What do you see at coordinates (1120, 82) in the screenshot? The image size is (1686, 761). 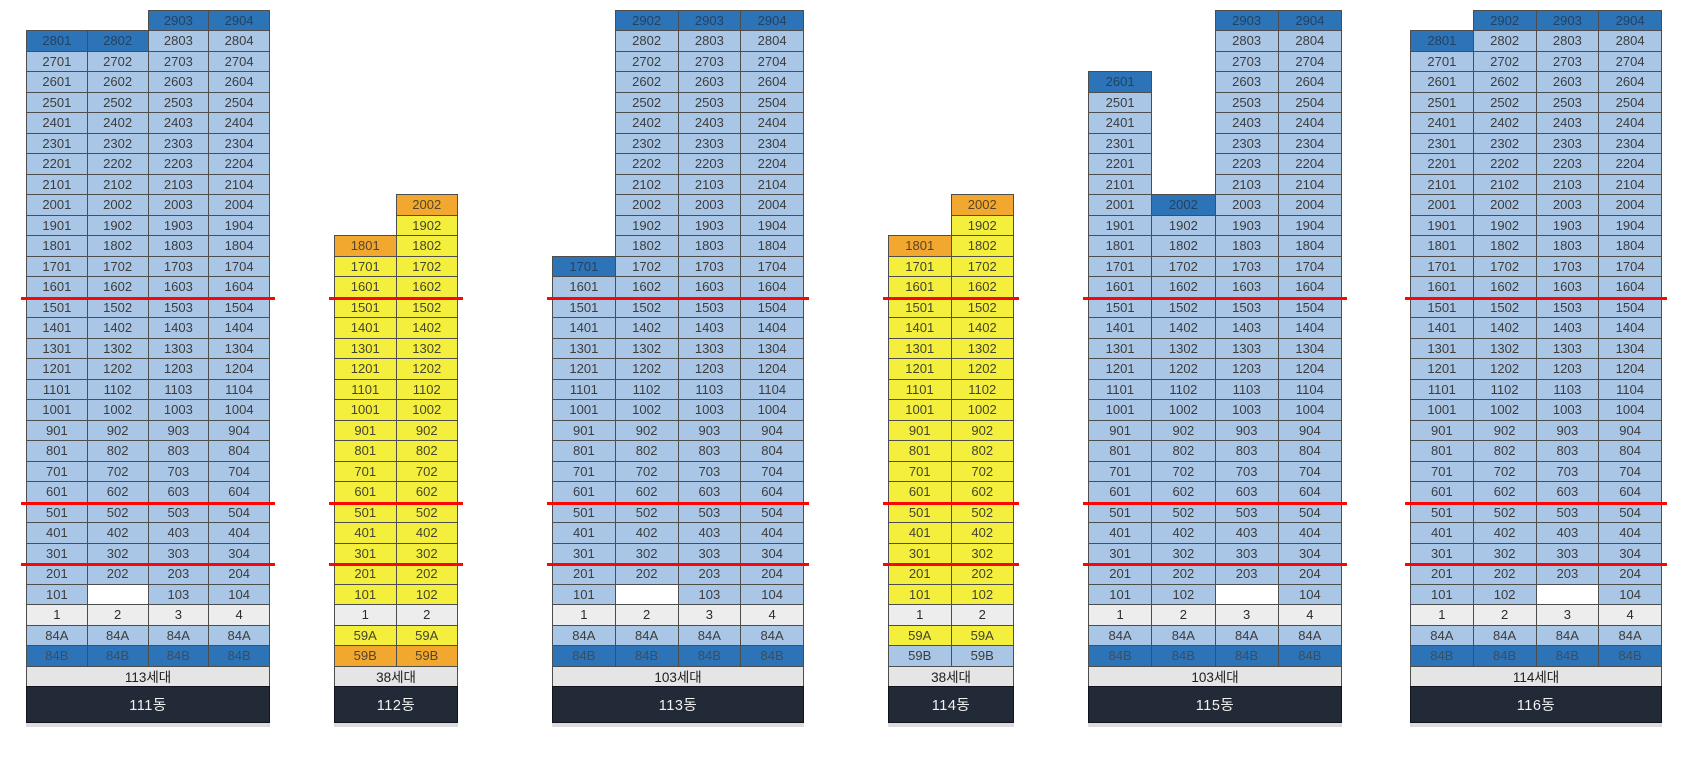 I see `unit-cell-2601: 2601` at bounding box center [1120, 82].